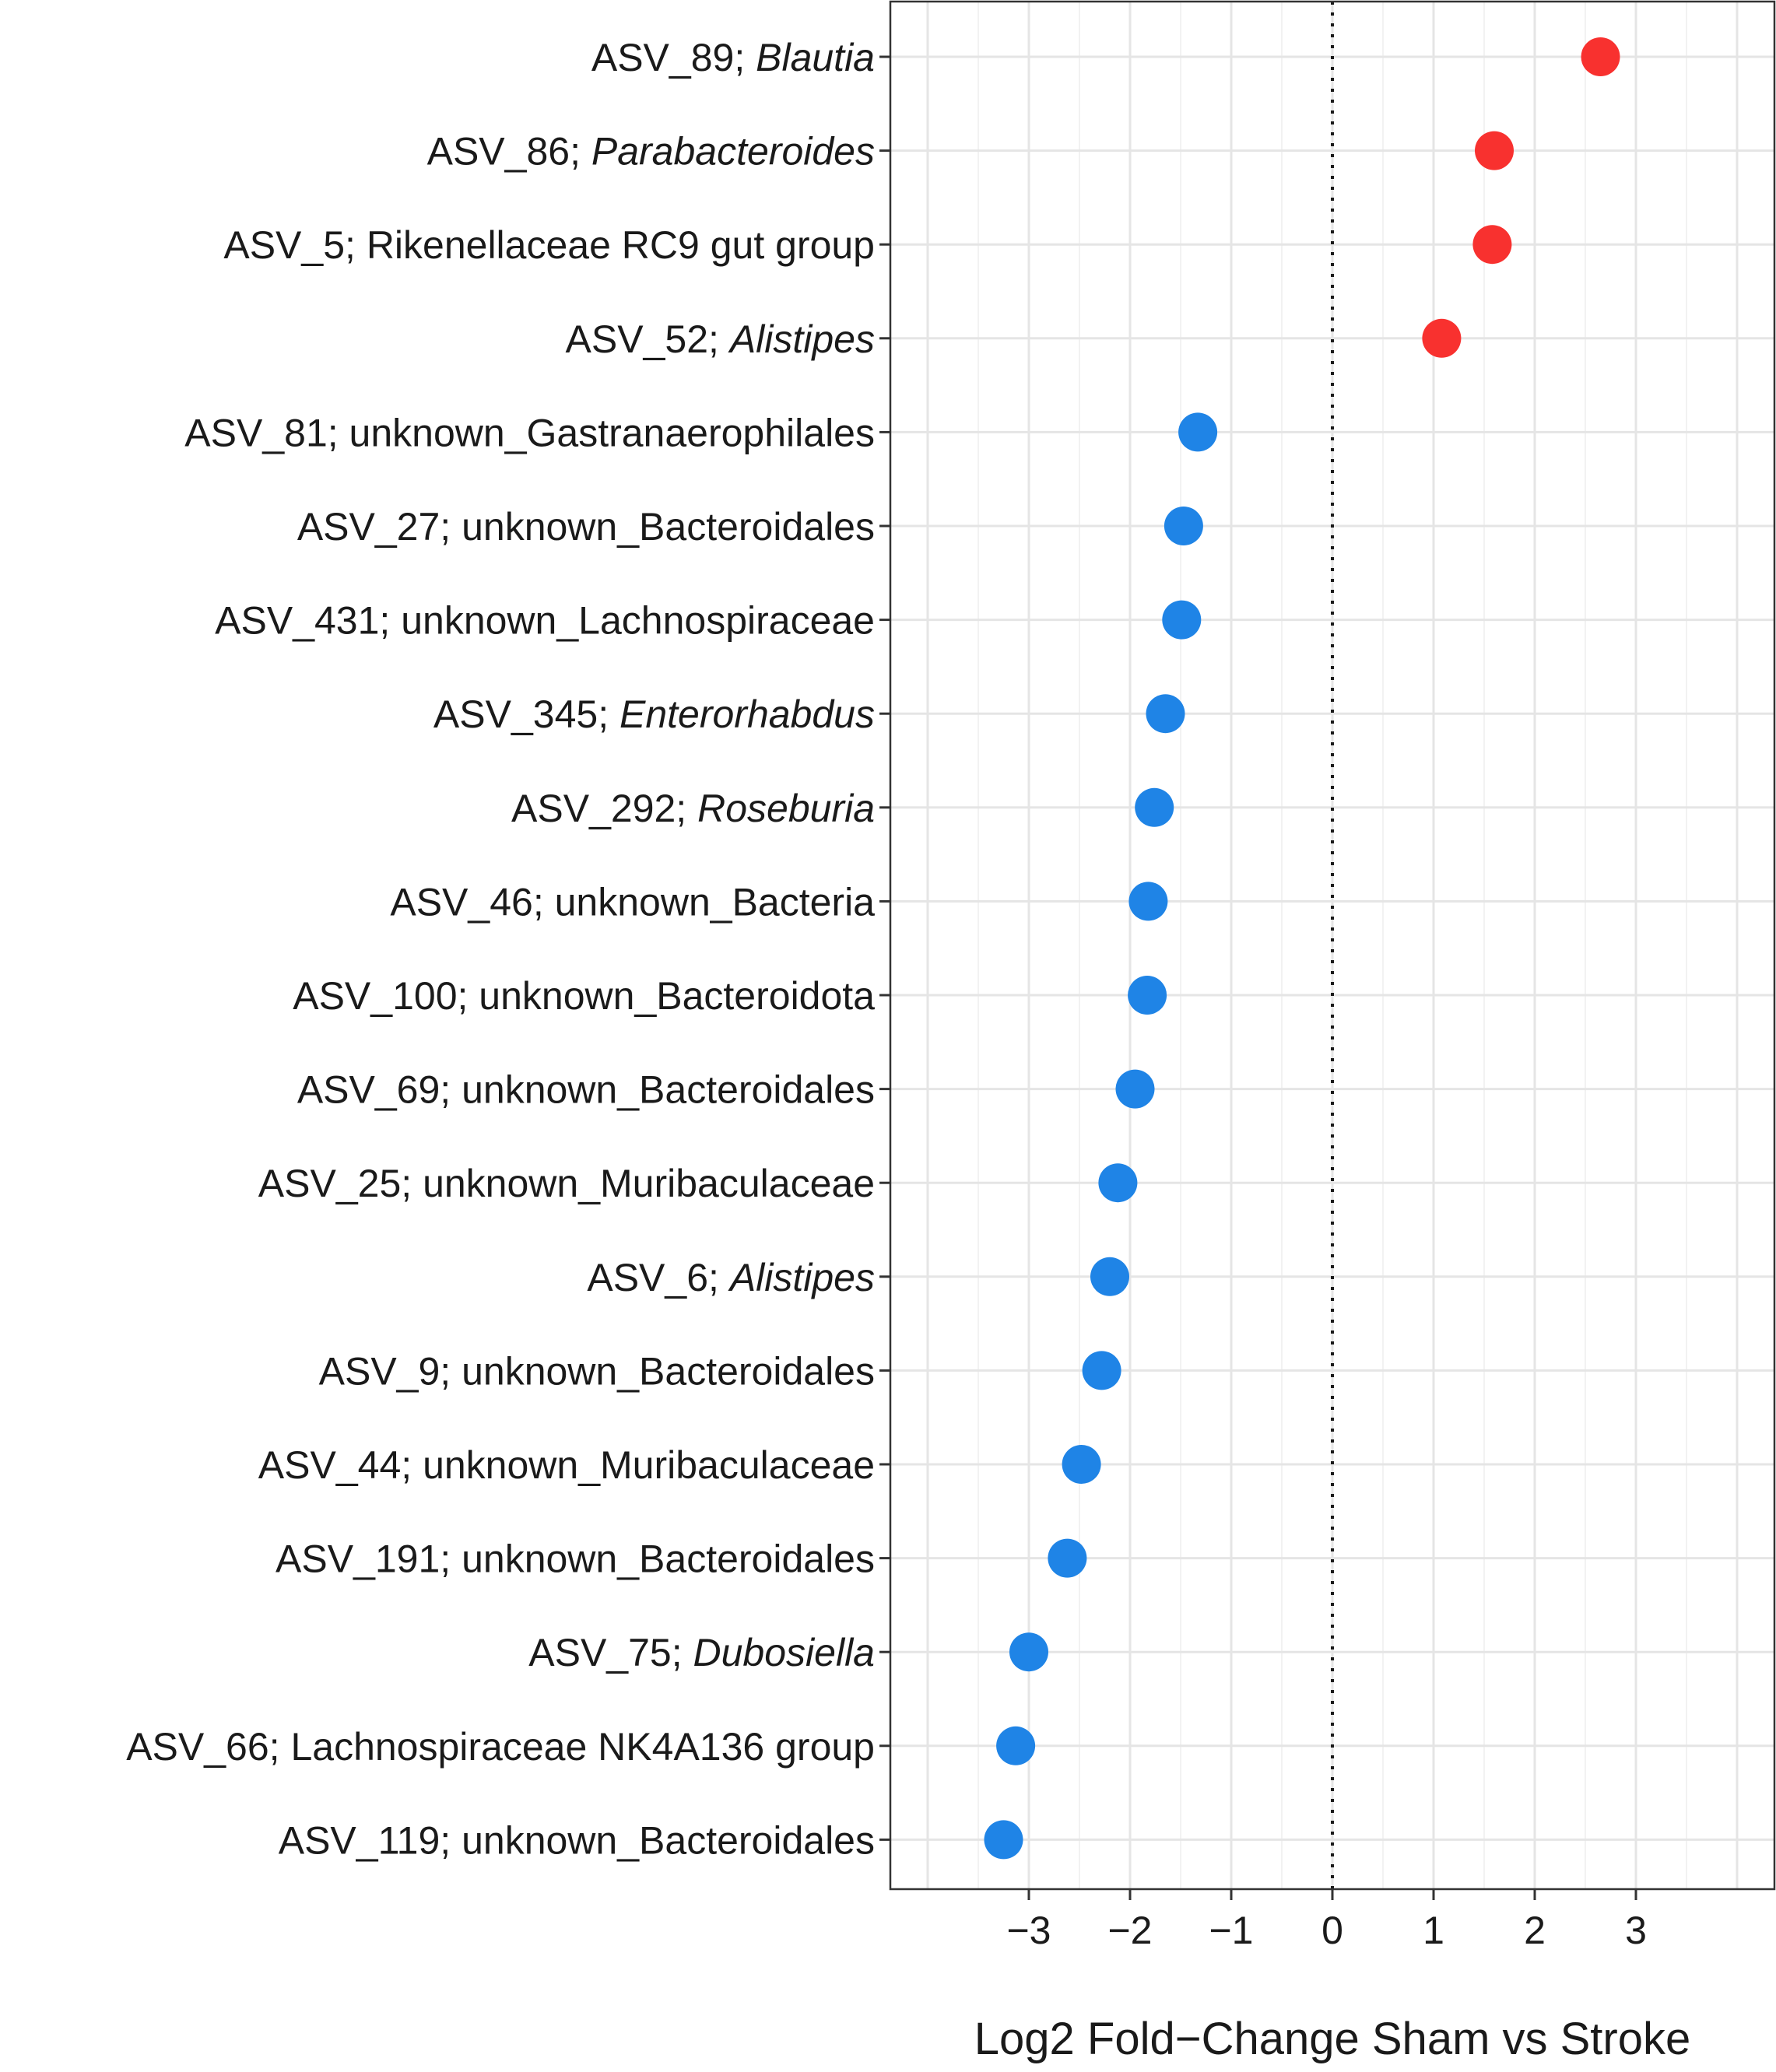  What do you see at coordinates (369, 1559) in the screenshot?
I see `asv-id: ASV_191;` at bounding box center [369, 1559].